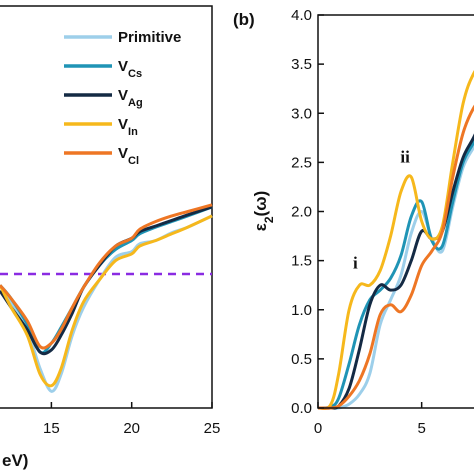 The height and width of the screenshot is (474, 474). I want to click on panel-a-x-axis-title: eV), so click(15, 460).